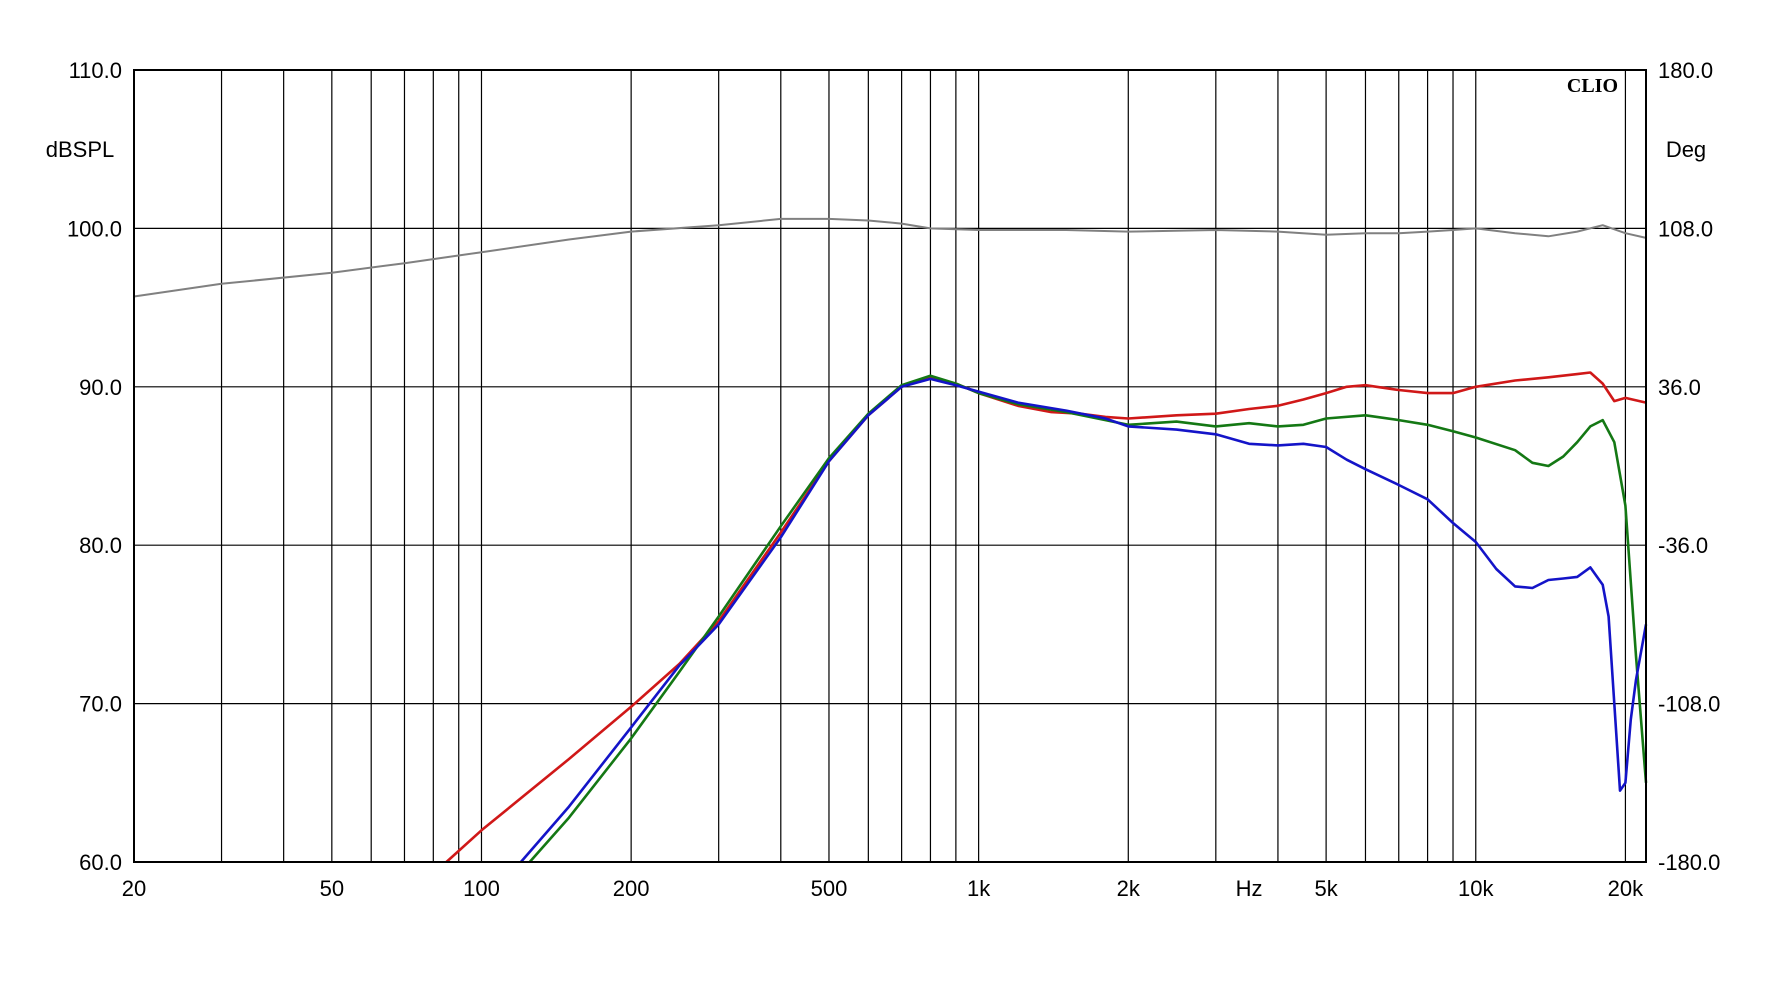 The image size is (1772, 1001). I want to click on x-tick-label: 500, so click(829, 888).